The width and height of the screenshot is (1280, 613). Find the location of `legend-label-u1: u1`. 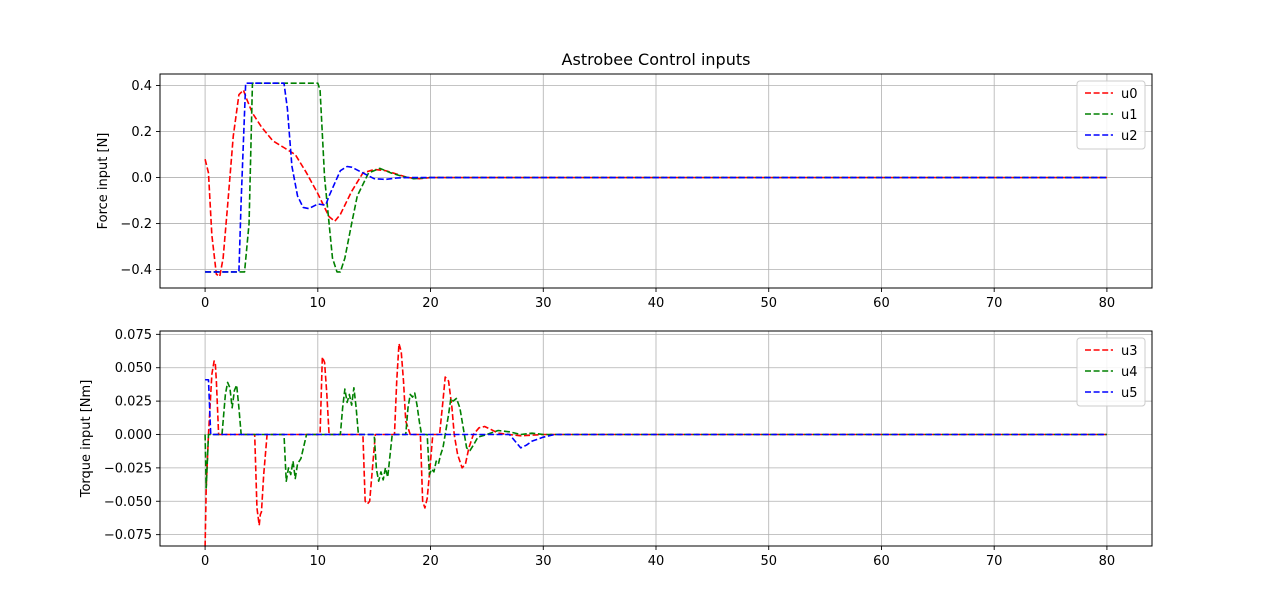

legend-label-u1: u1 is located at coordinates (1129, 115).